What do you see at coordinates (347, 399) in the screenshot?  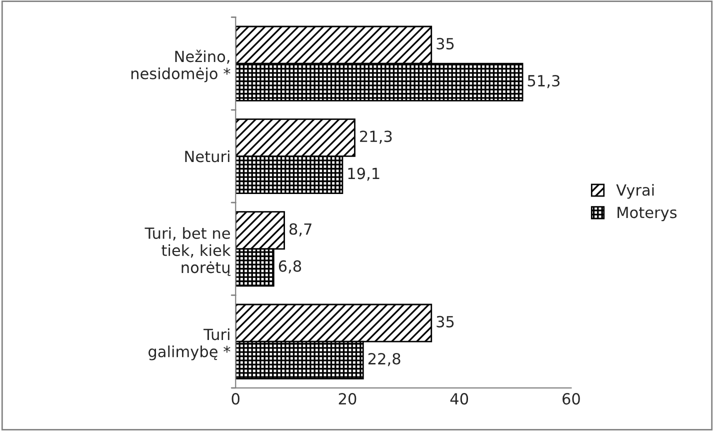 I see `x-tick-label: 20` at bounding box center [347, 399].